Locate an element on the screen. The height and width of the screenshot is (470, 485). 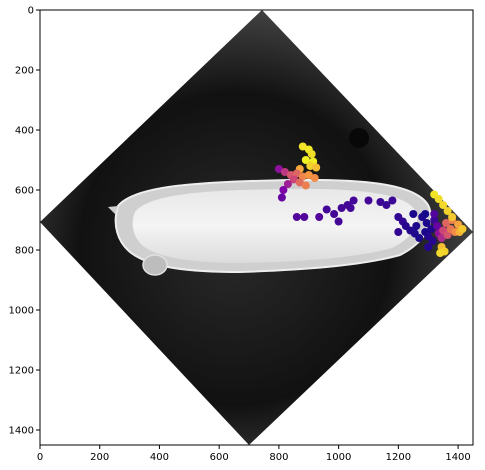
y-tick-label: 1000 is located at coordinates (21, 311).